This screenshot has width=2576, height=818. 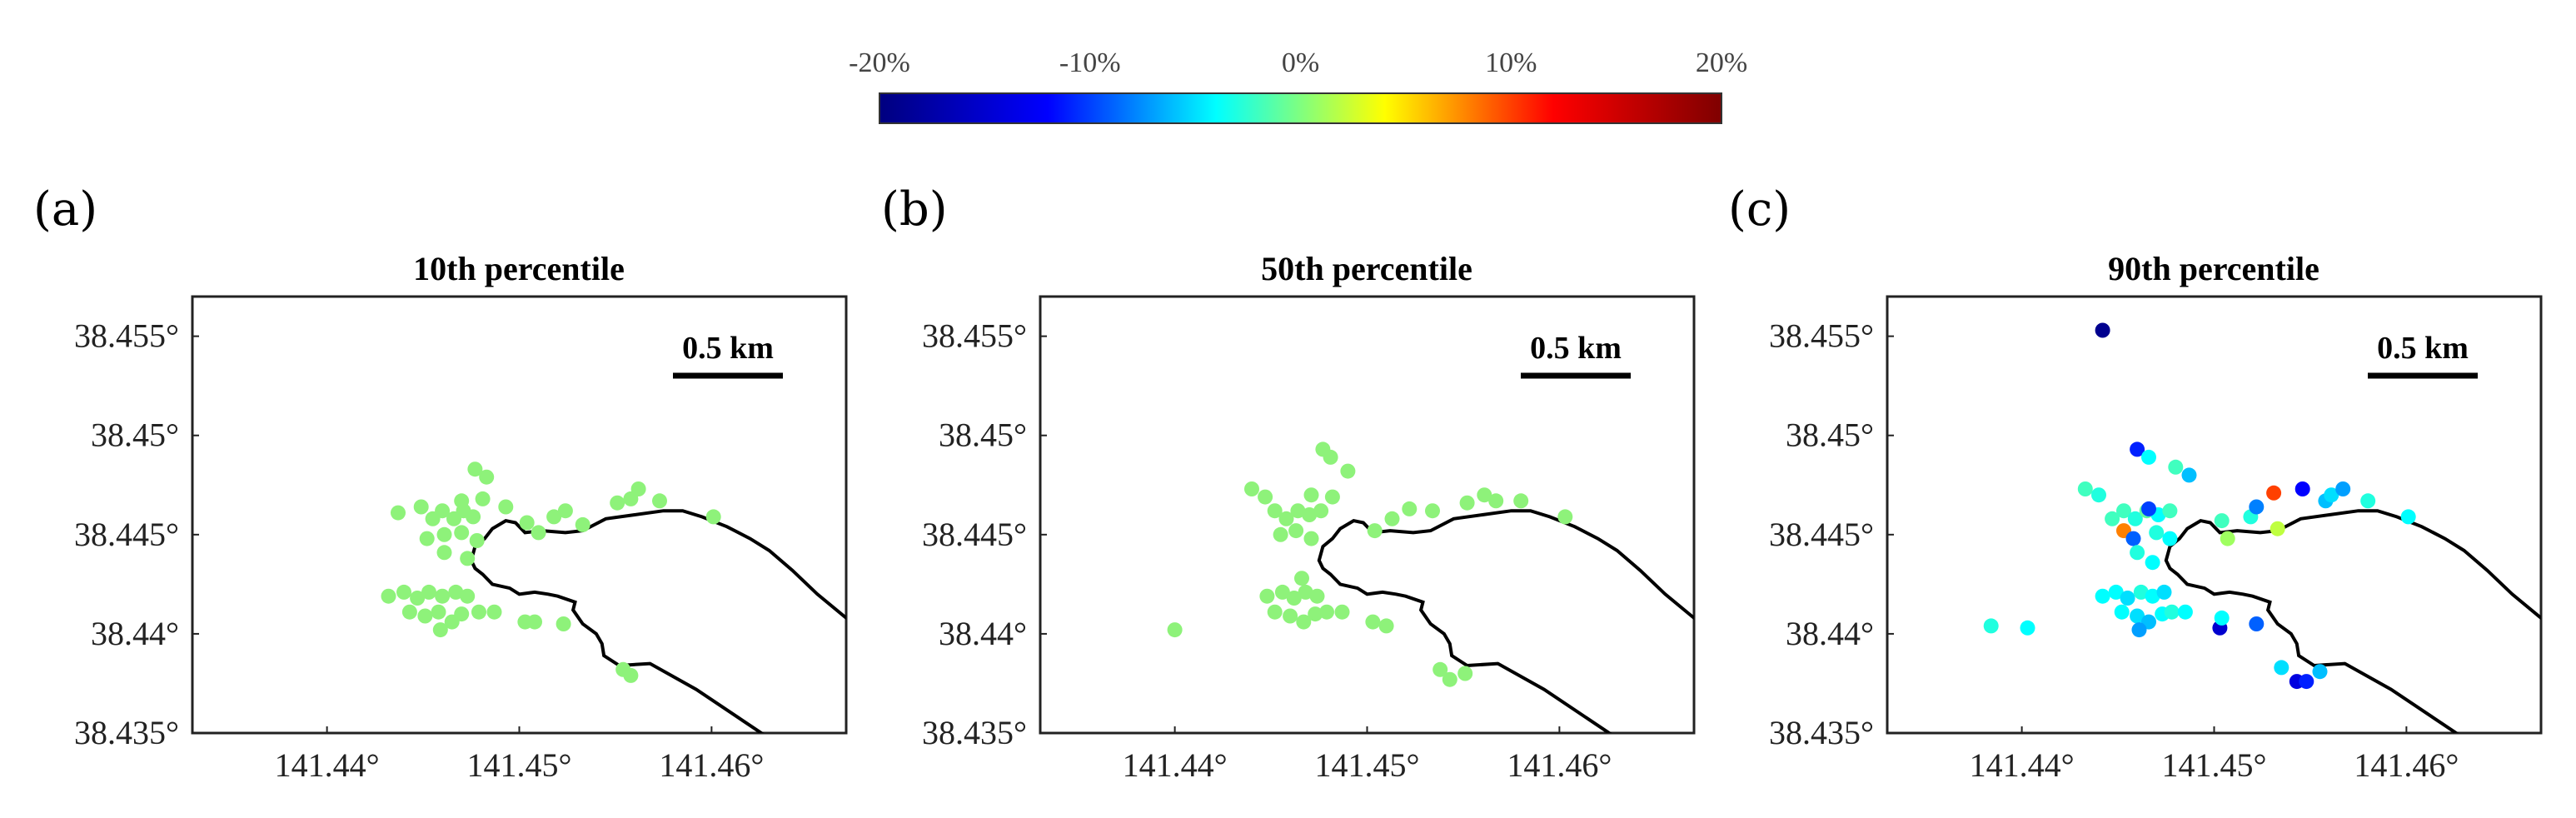 What do you see at coordinates (914, 209) in the screenshot?
I see `panel-letter: (b)` at bounding box center [914, 209].